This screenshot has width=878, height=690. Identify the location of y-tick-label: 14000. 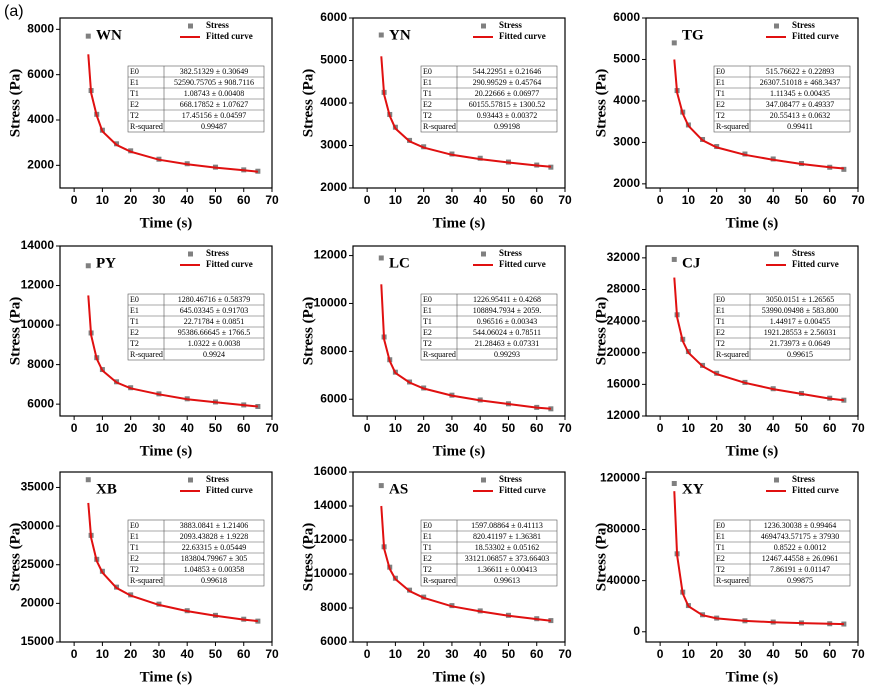
(38, 245).